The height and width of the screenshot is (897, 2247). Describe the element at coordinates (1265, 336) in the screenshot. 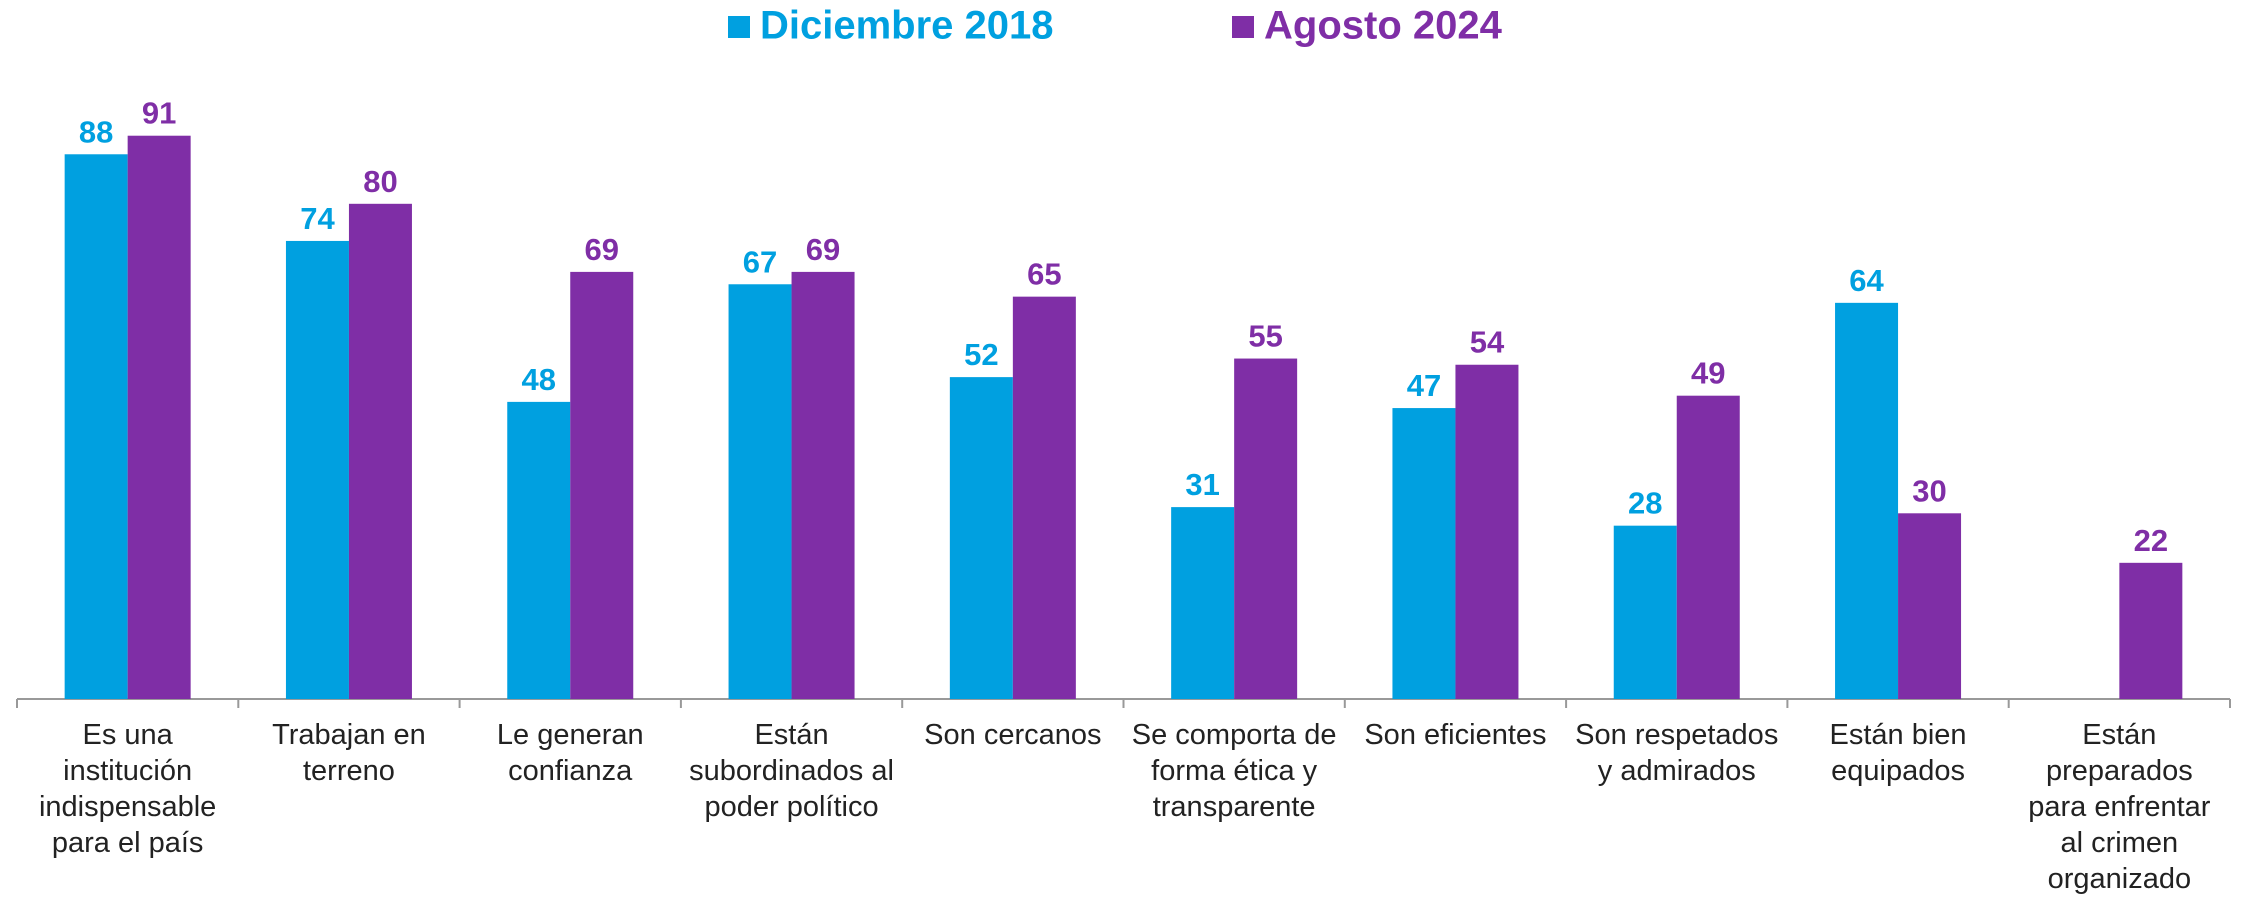

I see `value-label: 55` at that location.